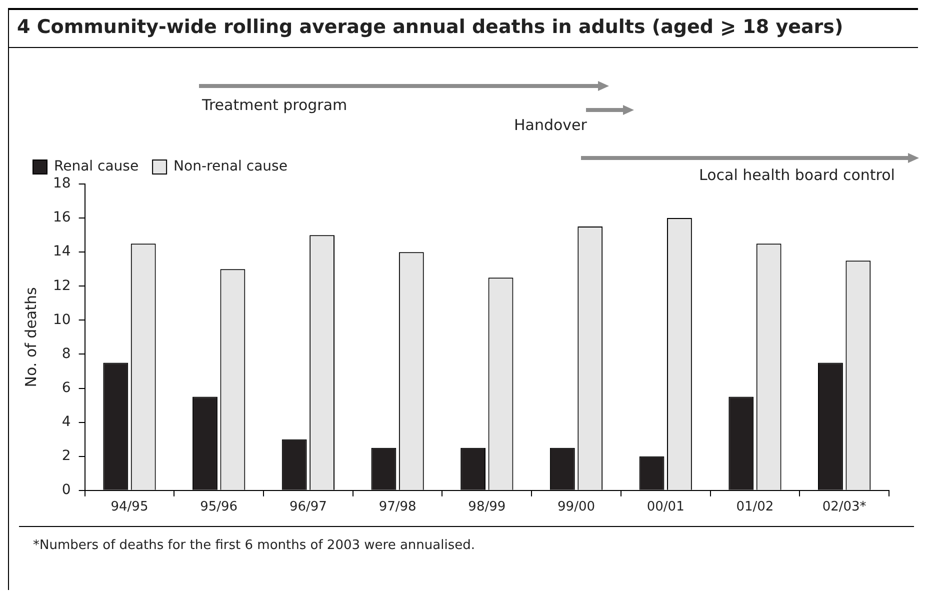 The height and width of the screenshot is (598, 925). What do you see at coordinates (61, 218) in the screenshot?
I see `y-tick-label: 16` at bounding box center [61, 218].